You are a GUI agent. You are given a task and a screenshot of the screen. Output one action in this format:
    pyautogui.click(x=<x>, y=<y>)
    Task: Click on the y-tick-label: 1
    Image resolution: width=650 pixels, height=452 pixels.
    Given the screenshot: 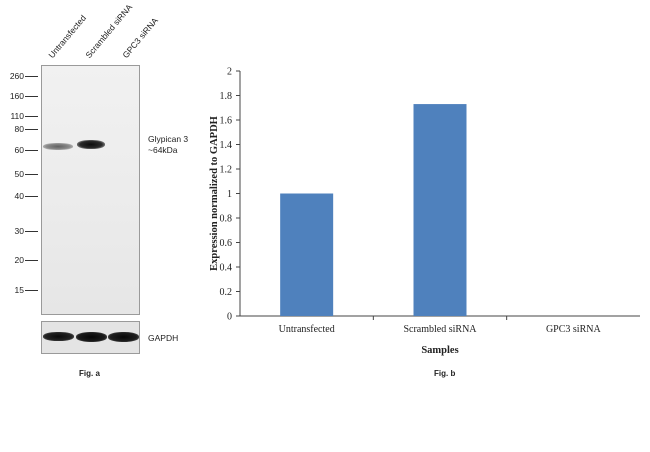 What is the action you would take?
    pyautogui.click(x=229, y=194)
    